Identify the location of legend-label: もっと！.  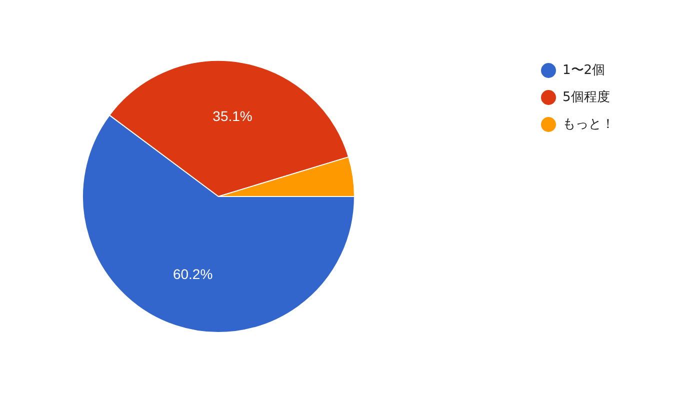
(588, 124).